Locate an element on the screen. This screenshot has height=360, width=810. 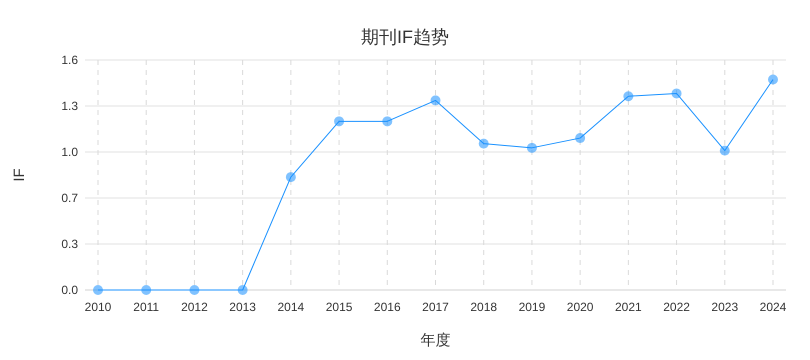
x-tick-label: 2011 is located at coordinates (146, 307).